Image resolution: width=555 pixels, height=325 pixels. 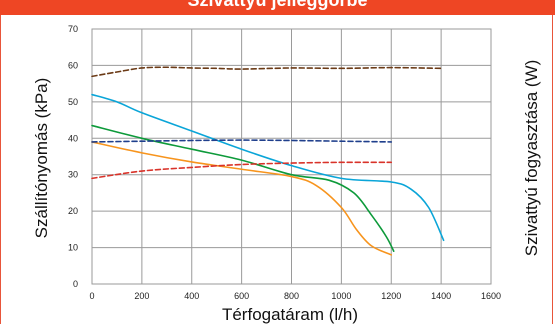 What do you see at coordinates (141, 296) in the screenshot?
I see `x-tick-label: 200` at bounding box center [141, 296].